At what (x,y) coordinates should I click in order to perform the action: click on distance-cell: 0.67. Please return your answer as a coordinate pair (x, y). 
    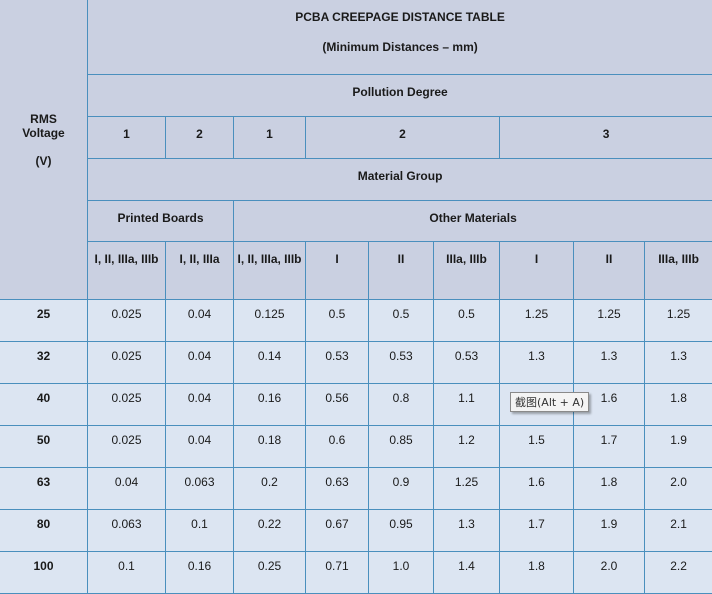
    Looking at the image, I should click on (337, 531).